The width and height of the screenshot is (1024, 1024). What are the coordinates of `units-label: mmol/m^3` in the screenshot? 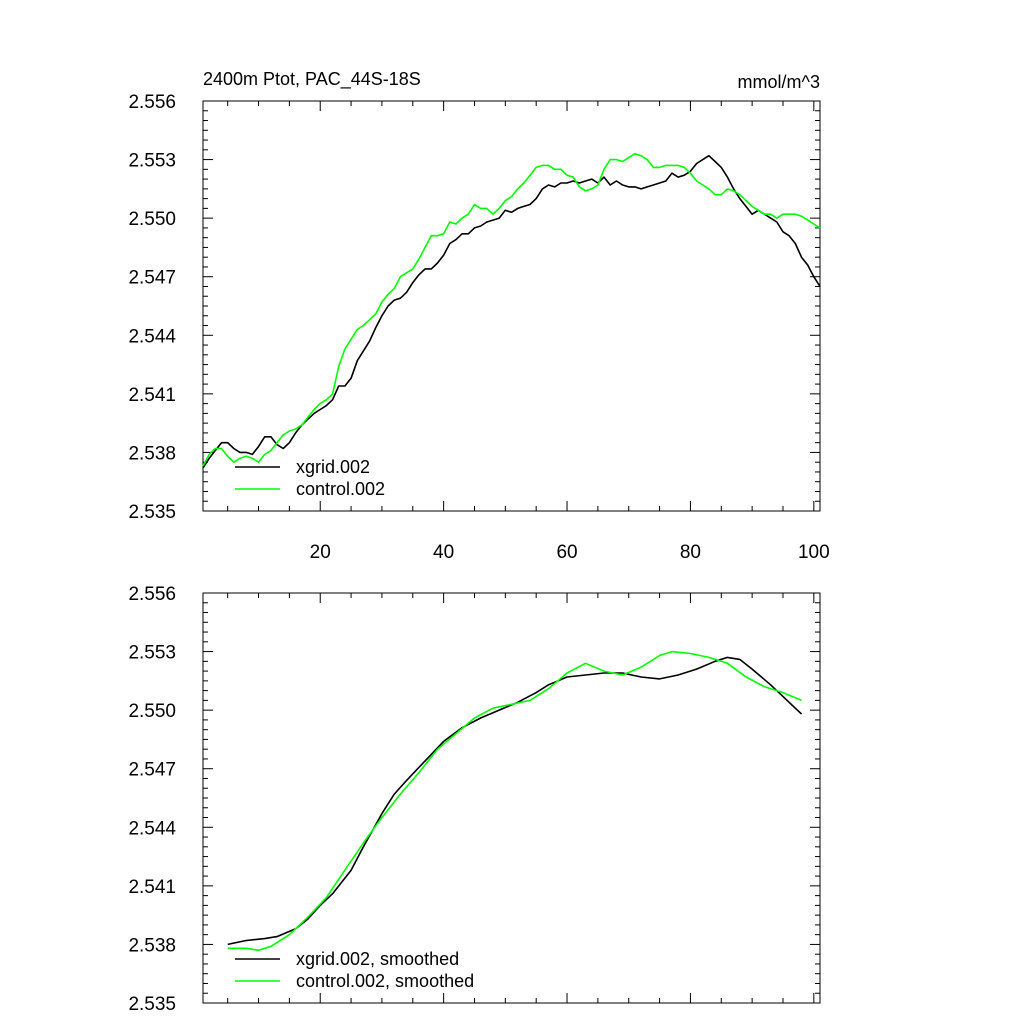 It's located at (779, 82).